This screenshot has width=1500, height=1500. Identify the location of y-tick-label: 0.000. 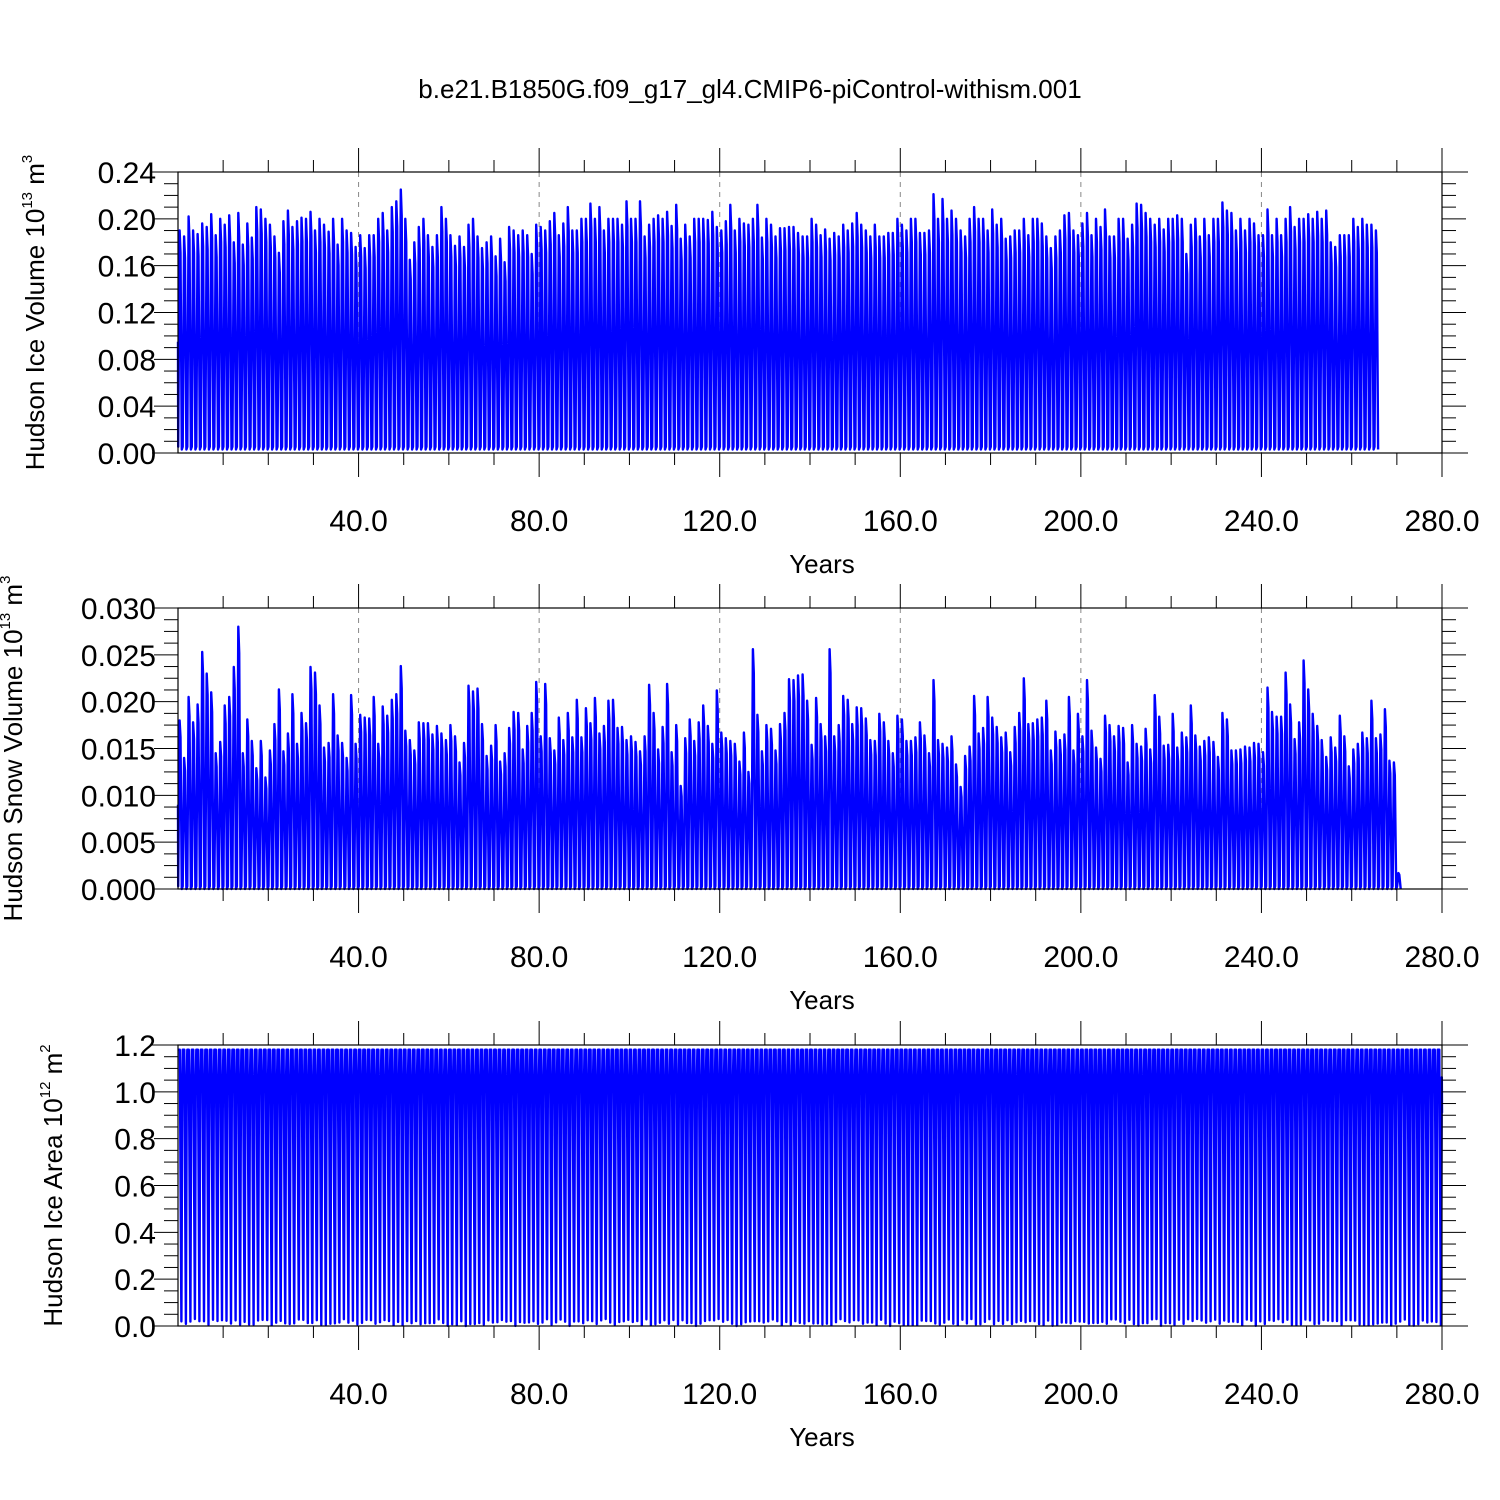
(118, 890).